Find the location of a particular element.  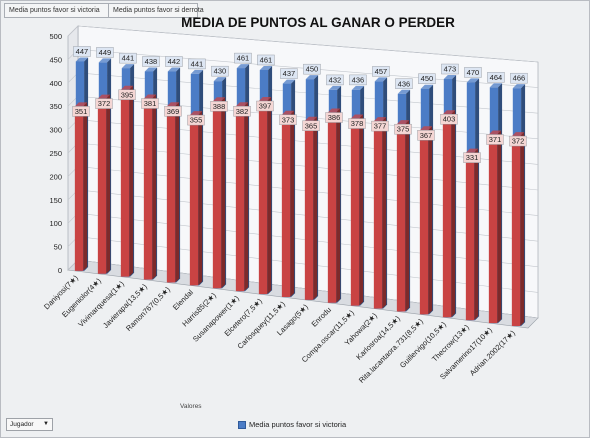

data-label-derrota: 395 is located at coordinates (127, 94).